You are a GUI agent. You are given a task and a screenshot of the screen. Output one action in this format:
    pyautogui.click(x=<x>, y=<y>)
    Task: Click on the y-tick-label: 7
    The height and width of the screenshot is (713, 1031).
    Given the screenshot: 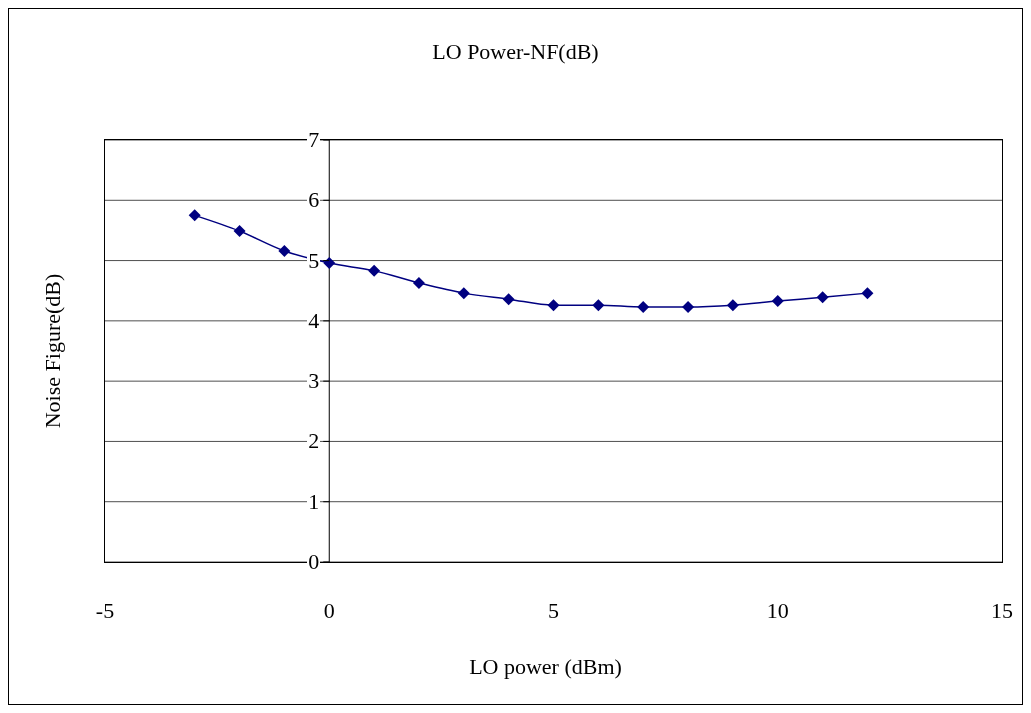 What is the action you would take?
    pyautogui.click(x=314, y=140)
    